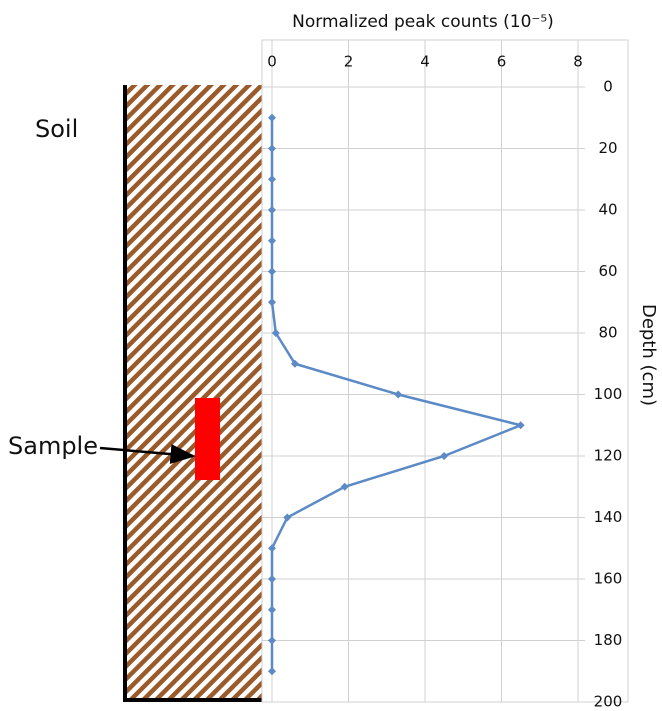 Image resolution: width=662 pixels, height=711 pixels. I want to click on y-tick-label: 200, so click(608, 702).